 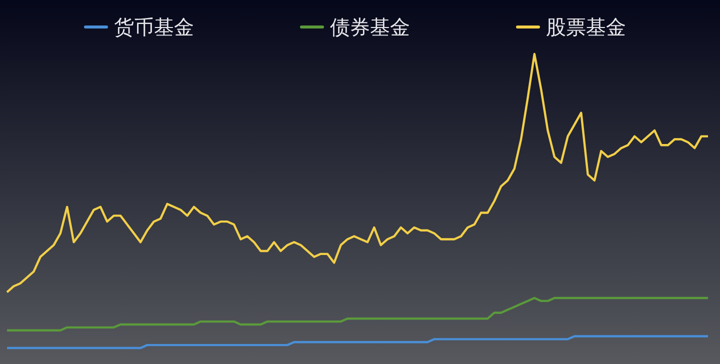 What do you see at coordinates (370, 27) in the screenshot?
I see `legend-label: 债券基金` at bounding box center [370, 27].